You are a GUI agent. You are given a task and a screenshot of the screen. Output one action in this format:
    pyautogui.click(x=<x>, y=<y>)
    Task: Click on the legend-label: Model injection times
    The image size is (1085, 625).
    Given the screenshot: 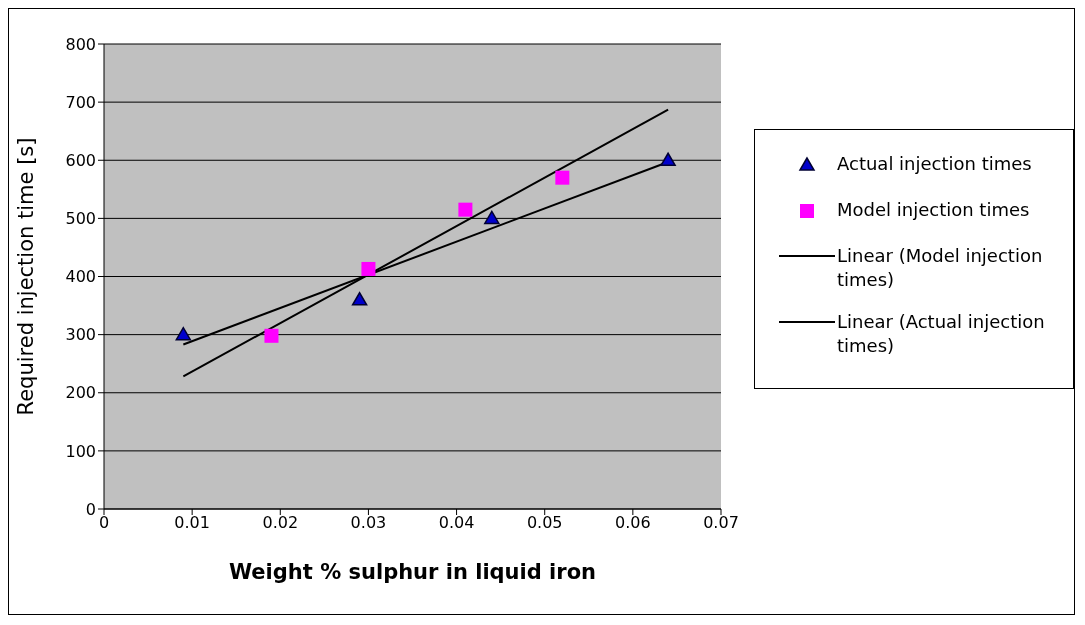 What is the action you would take?
    pyautogui.click(x=933, y=210)
    